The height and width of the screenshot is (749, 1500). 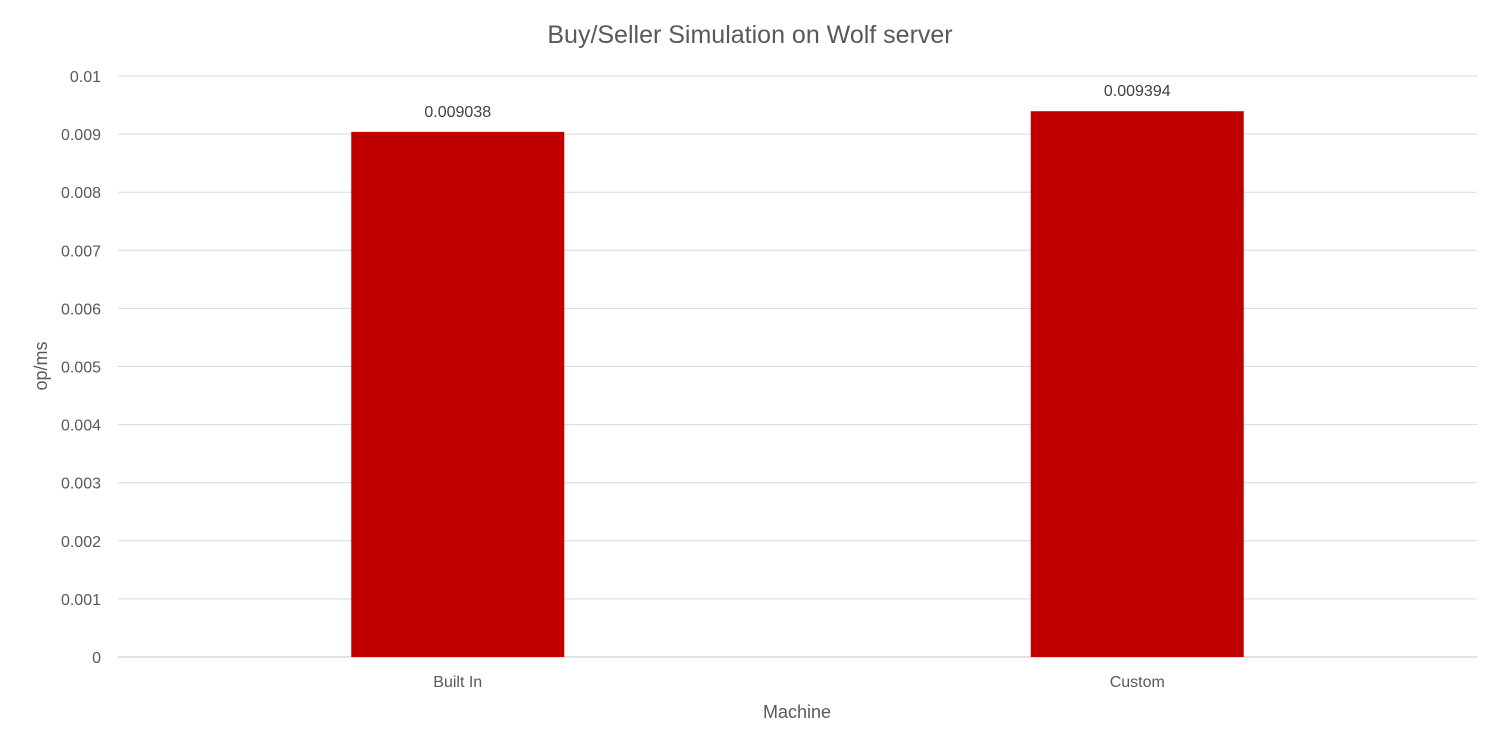 What do you see at coordinates (81, 542) in the screenshot?
I see `y-tick-label: 0.002` at bounding box center [81, 542].